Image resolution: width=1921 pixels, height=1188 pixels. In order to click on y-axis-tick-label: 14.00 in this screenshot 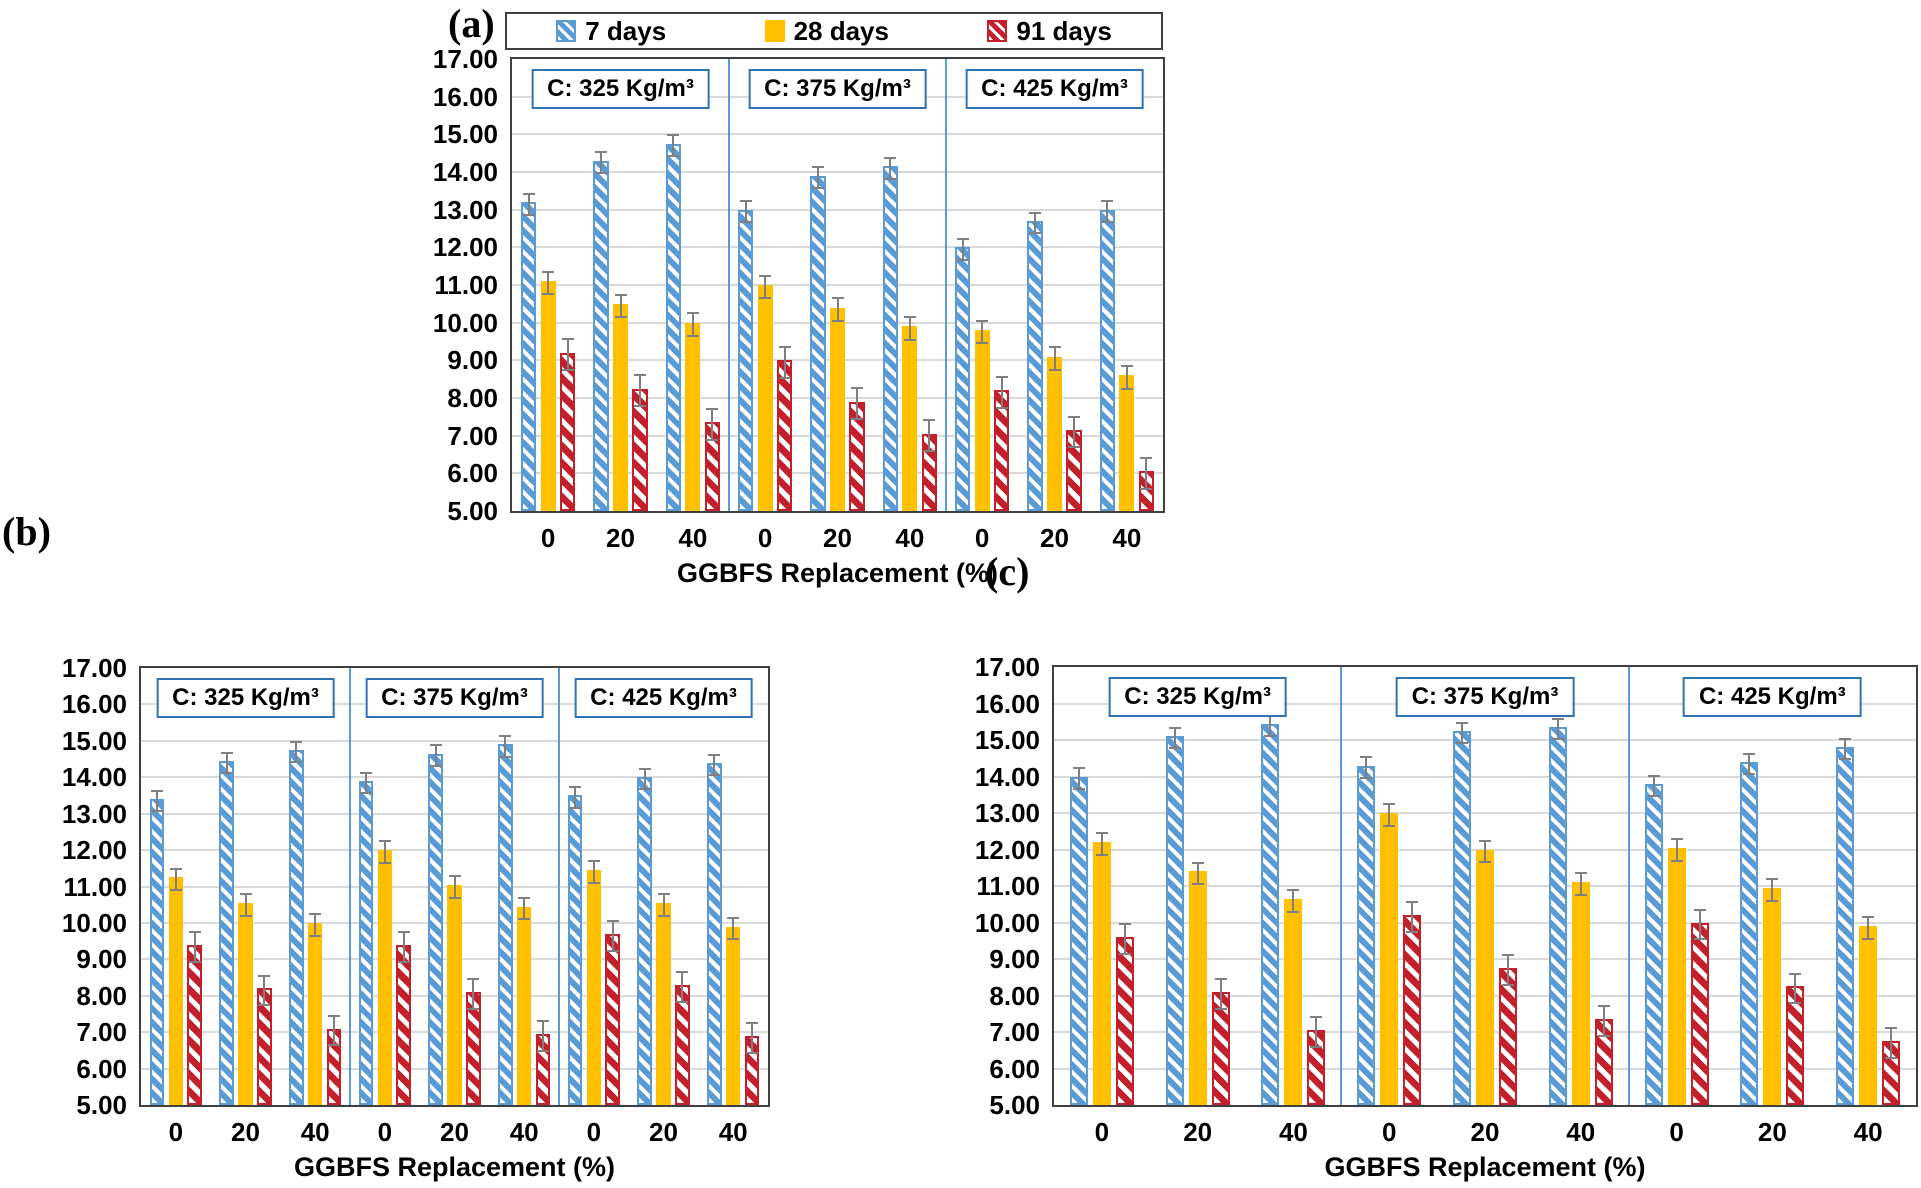, I will do `click(465, 172)`.